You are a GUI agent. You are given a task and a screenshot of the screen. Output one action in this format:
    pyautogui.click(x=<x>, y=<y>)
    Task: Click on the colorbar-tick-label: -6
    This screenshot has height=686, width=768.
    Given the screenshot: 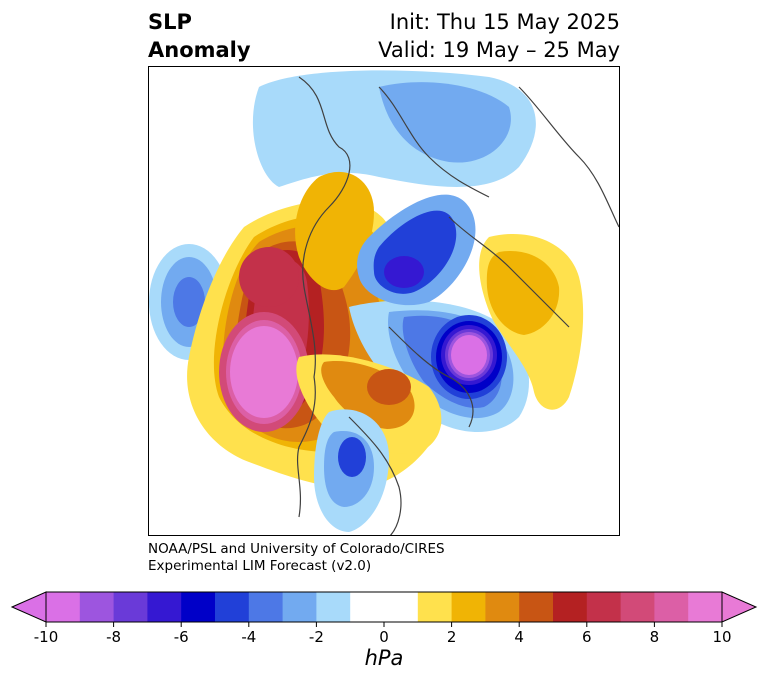 What is the action you would take?
    pyautogui.click(x=181, y=637)
    